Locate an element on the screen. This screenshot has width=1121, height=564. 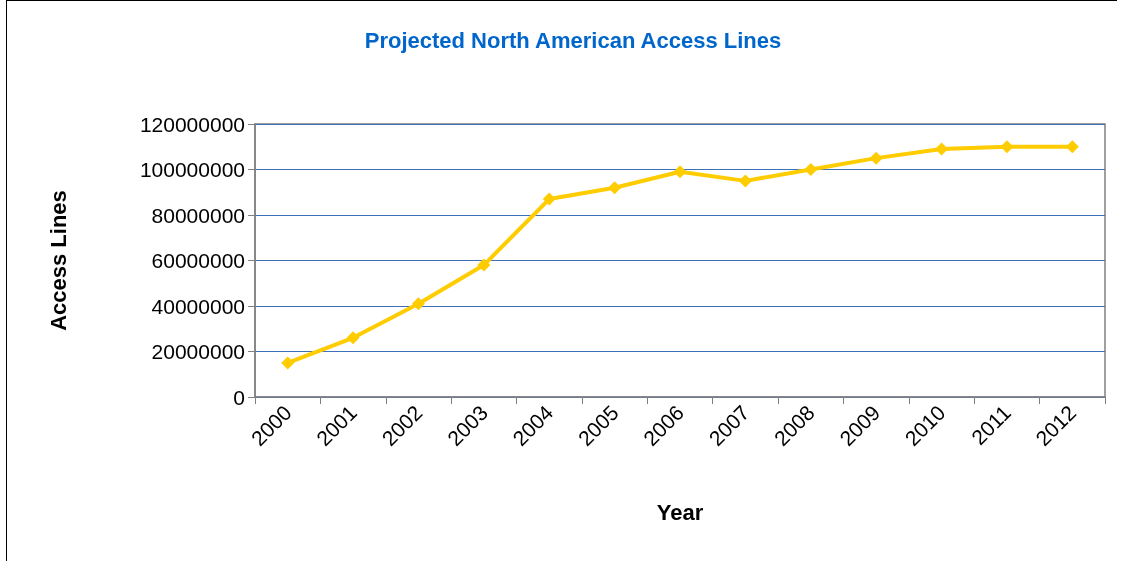
y-axis-title: Access Lines is located at coordinates (58, 260).